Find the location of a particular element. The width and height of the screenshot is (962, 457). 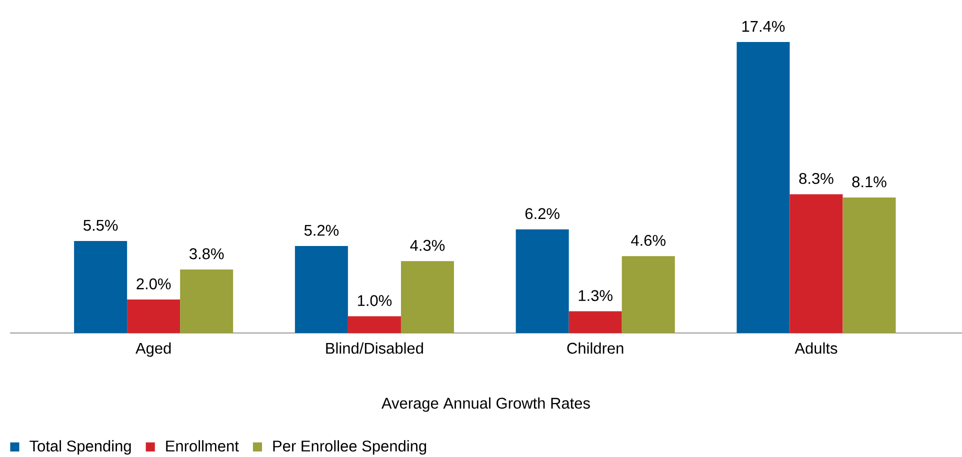

data-label: 5.5% is located at coordinates (101, 225).